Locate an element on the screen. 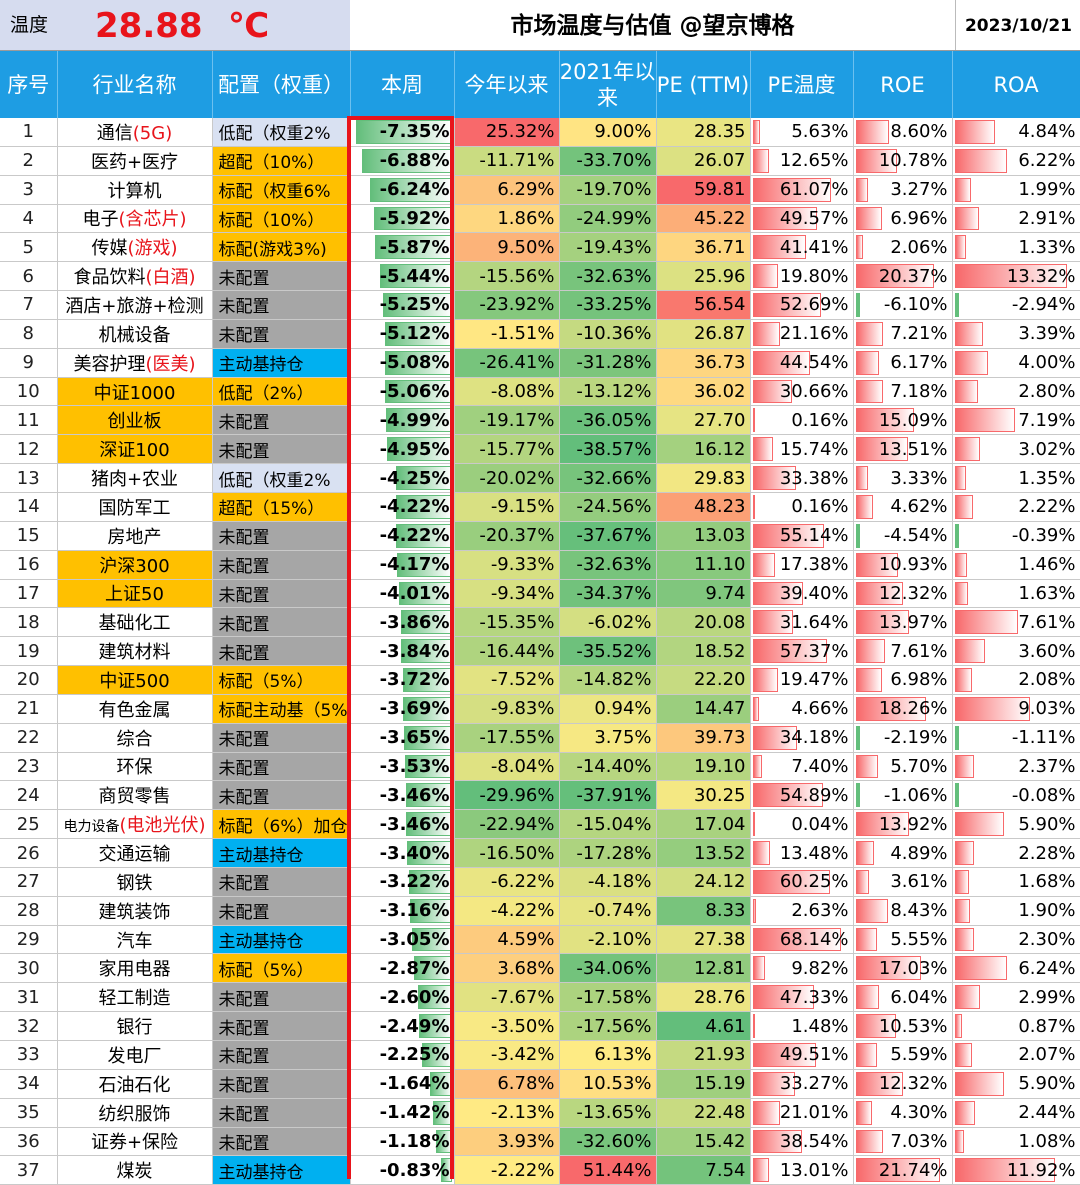  cell-pe-temp: 13.48% is located at coordinates (802, 853).